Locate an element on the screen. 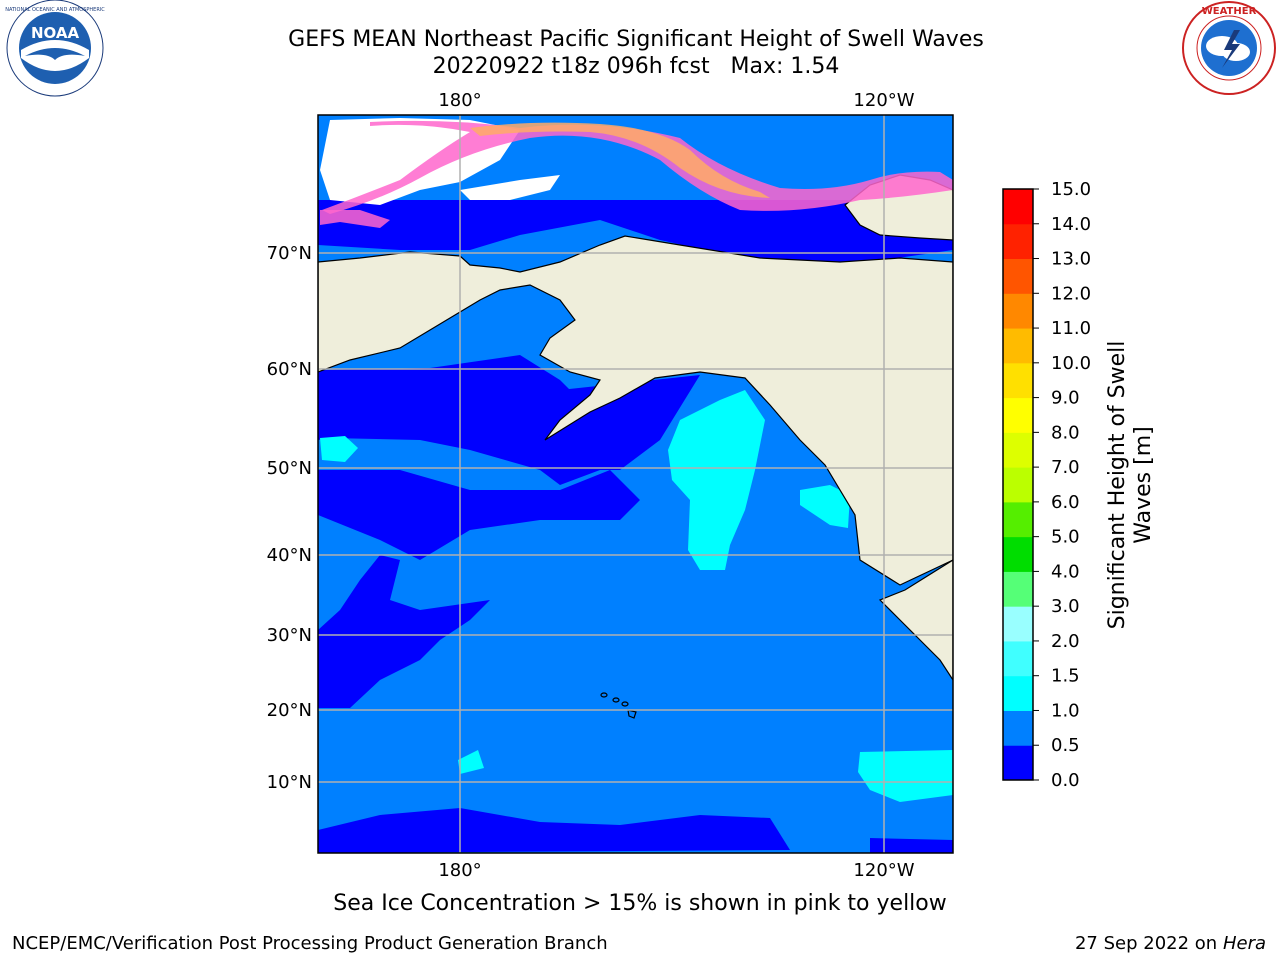  lat-label-70n: 70°N is located at coordinates (289, 253).